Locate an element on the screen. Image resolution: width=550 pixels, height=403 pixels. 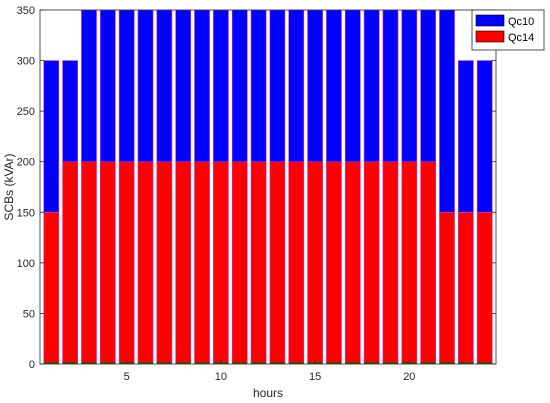
y-axis-label: SCBs (kVAr) is located at coordinates (9, 186).